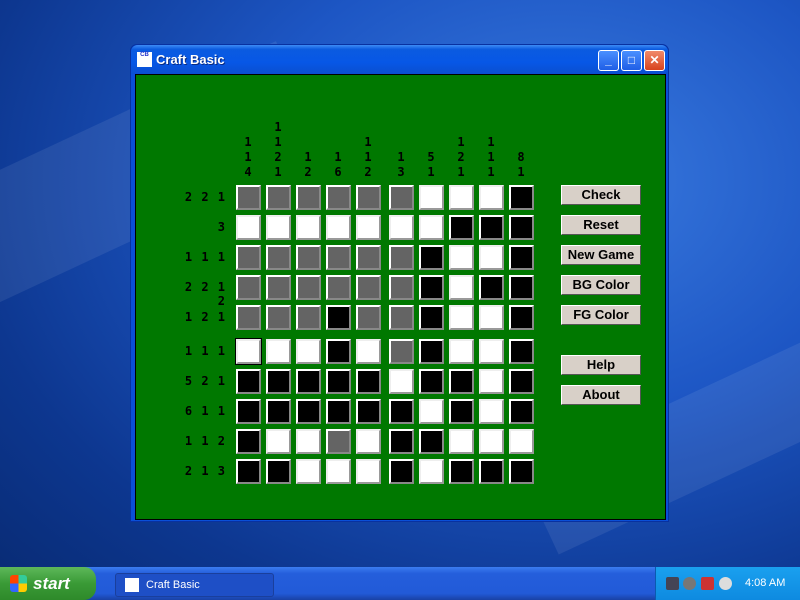 The height and width of the screenshot is (600, 800). What do you see at coordinates (689, 583) in the screenshot?
I see `speaker-settings-icon` at bounding box center [689, 583].